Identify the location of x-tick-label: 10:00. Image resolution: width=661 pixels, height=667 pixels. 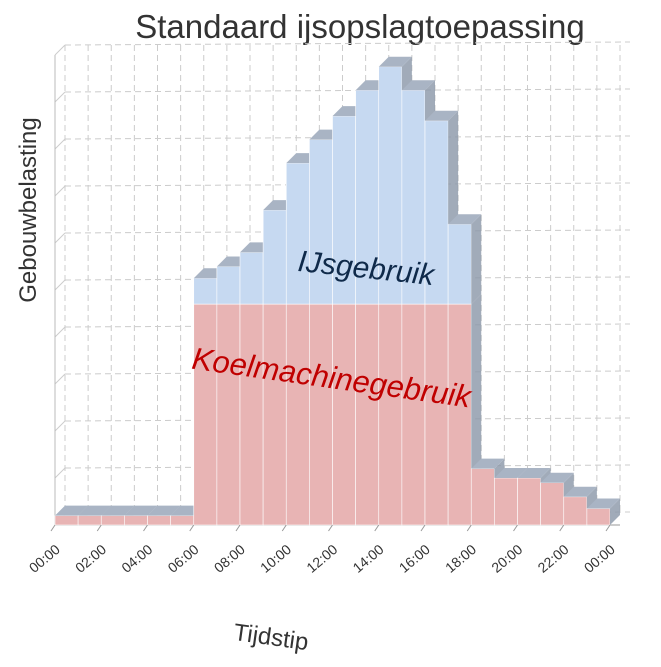
(275, 558).